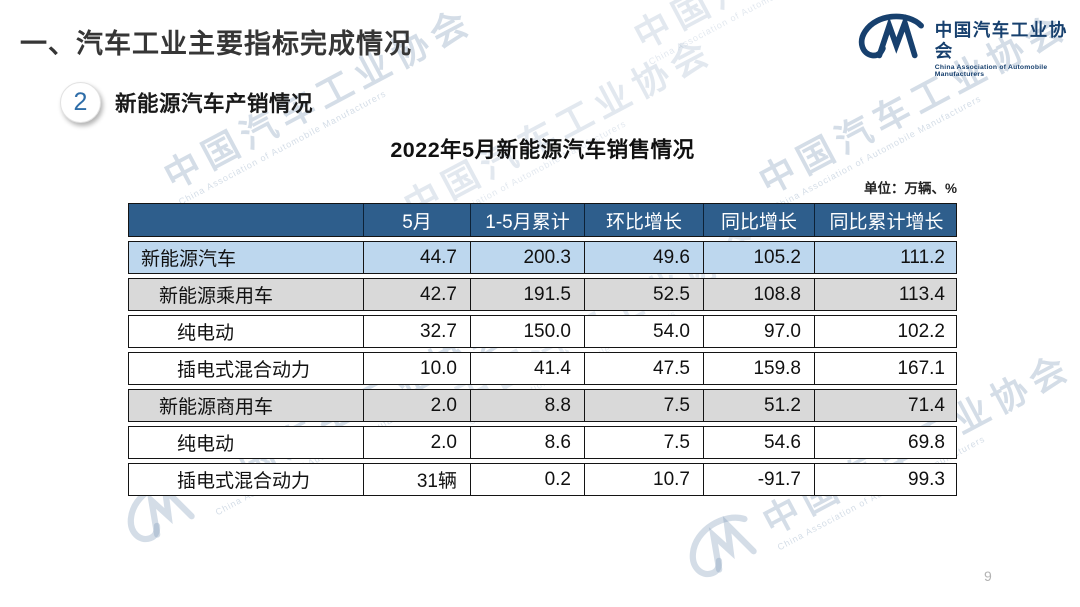 Image resolution: width=1080 pixels, height=607 pixels. Describe the element at coordinates (643, 368) in the screenshot. I see `value-cell: 47.5` at that location.